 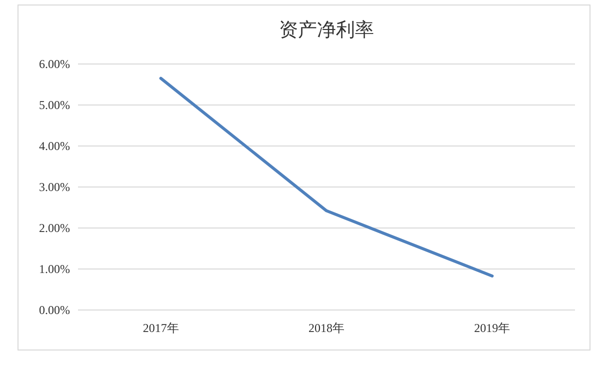 I want to click on y-tick-label: 0.00%, so click(x=54, y=310).